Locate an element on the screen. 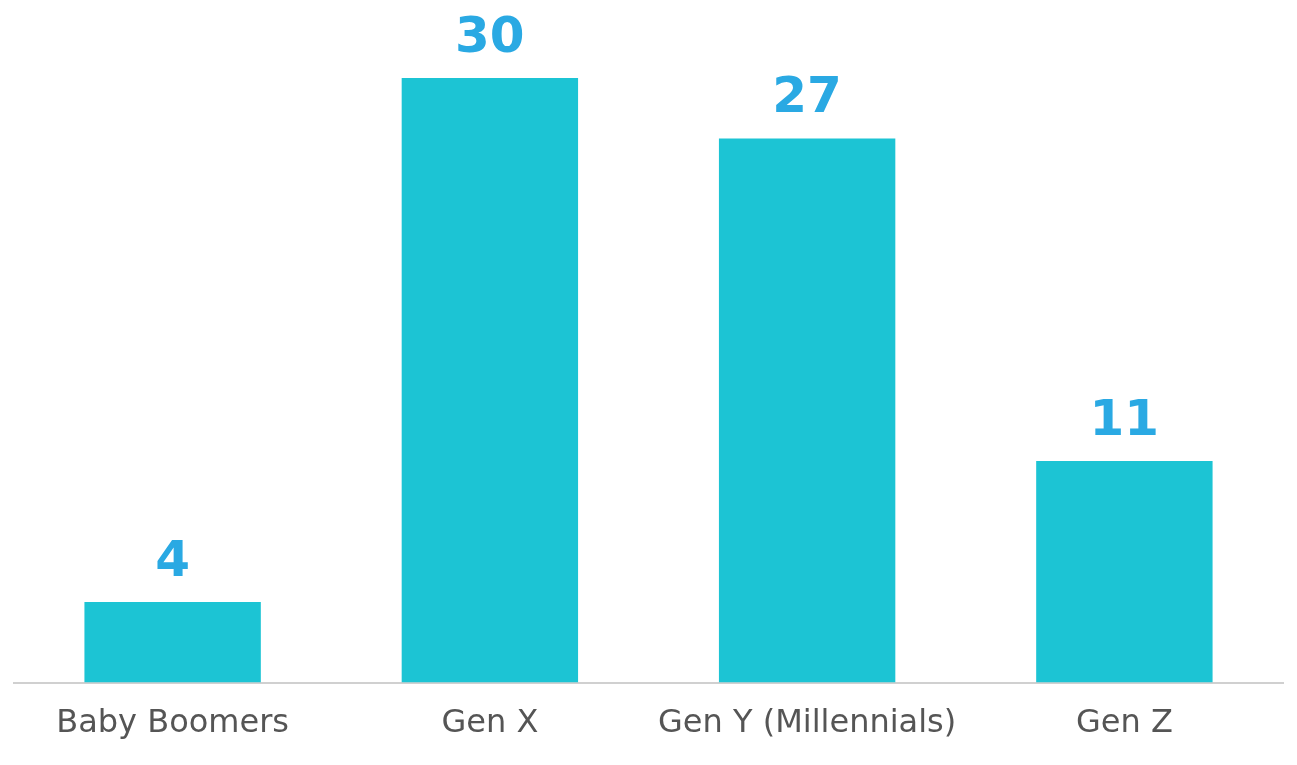  data-label: 4 is located at coordinates (173, 558).